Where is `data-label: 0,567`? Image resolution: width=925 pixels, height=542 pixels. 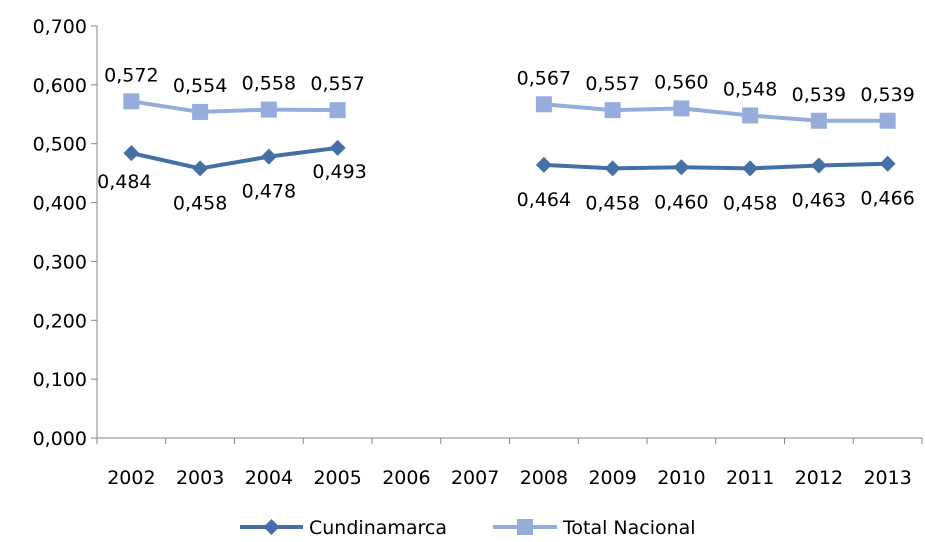
data-label: 0,567 is located at coordinates (544, 78).